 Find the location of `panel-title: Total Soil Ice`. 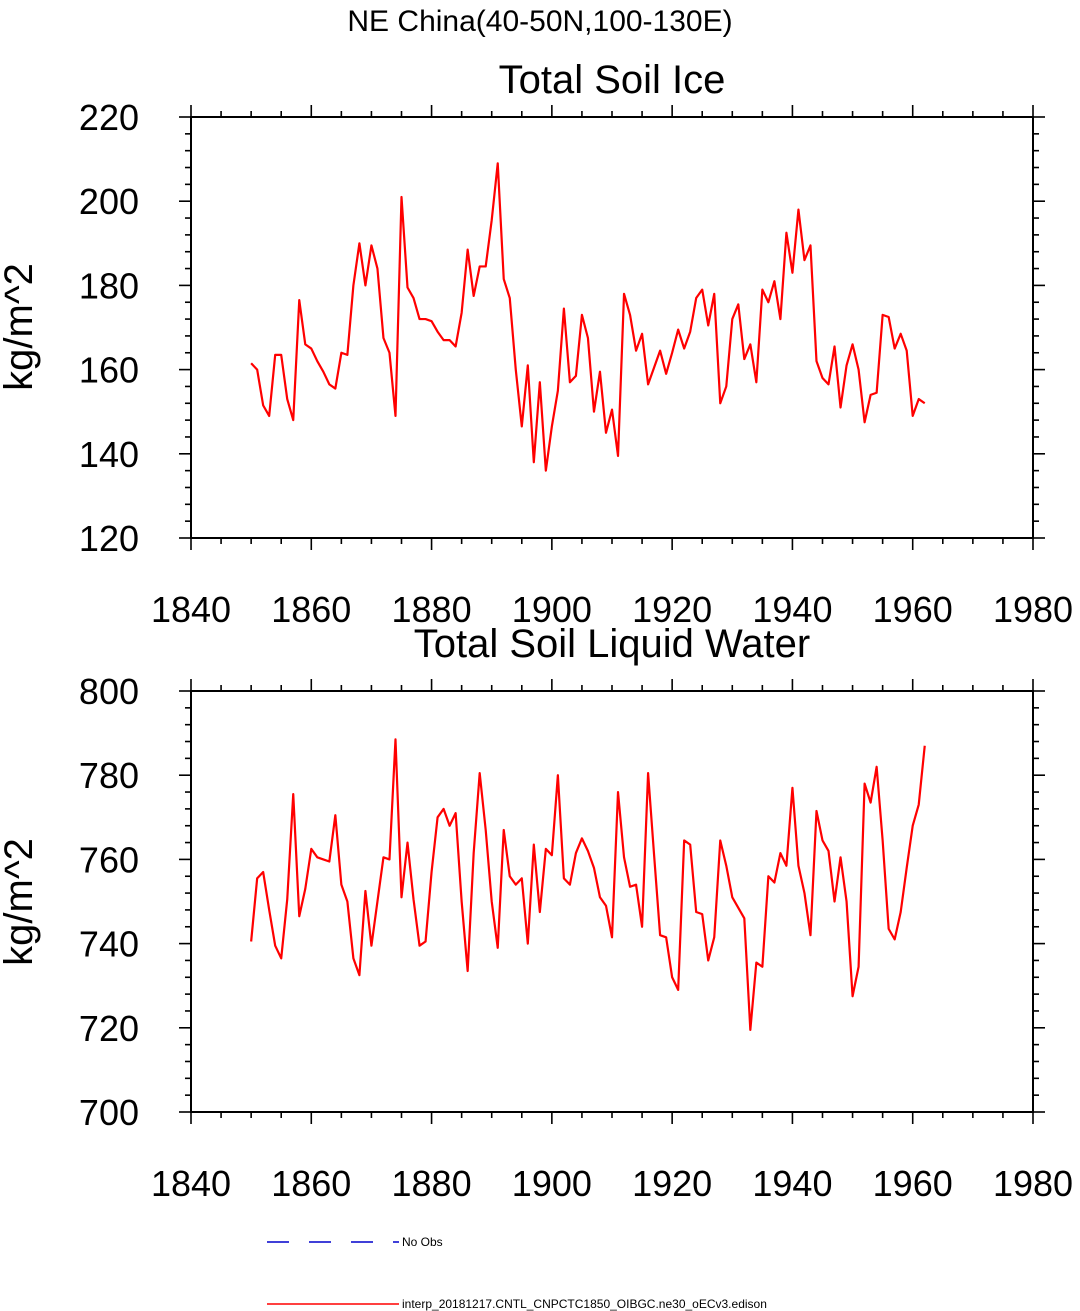

panel-title: Total Soil Ice is located at coordinates (612, 80).